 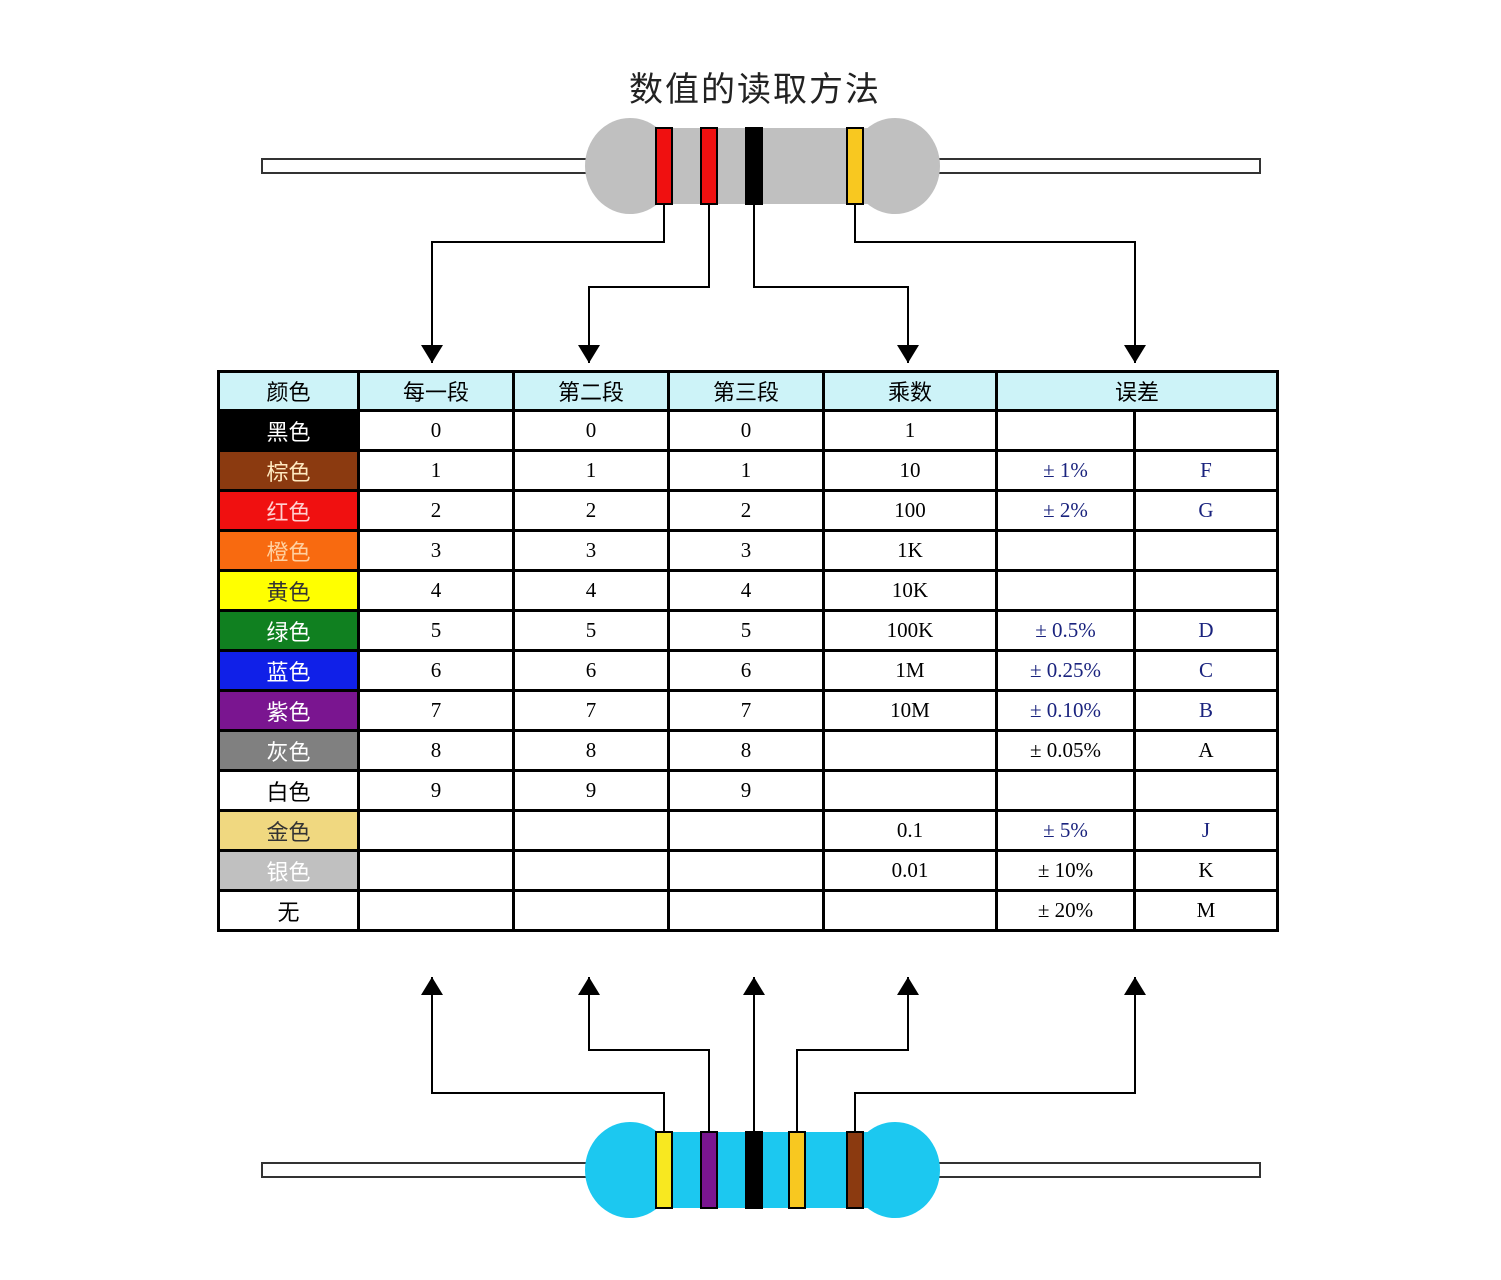 I want to click on tolerance-code-cell: B, so click(x=1206, y=710).